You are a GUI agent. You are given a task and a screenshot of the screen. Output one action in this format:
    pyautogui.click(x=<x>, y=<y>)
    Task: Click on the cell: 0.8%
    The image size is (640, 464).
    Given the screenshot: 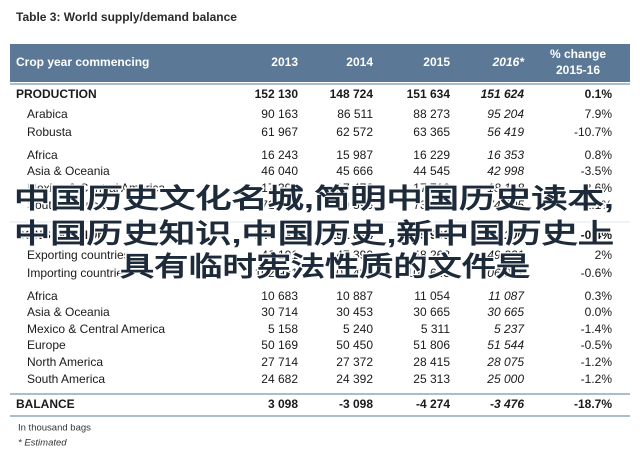 What is the action you would take?
    pyautogui.click(x=599, y=155)
    